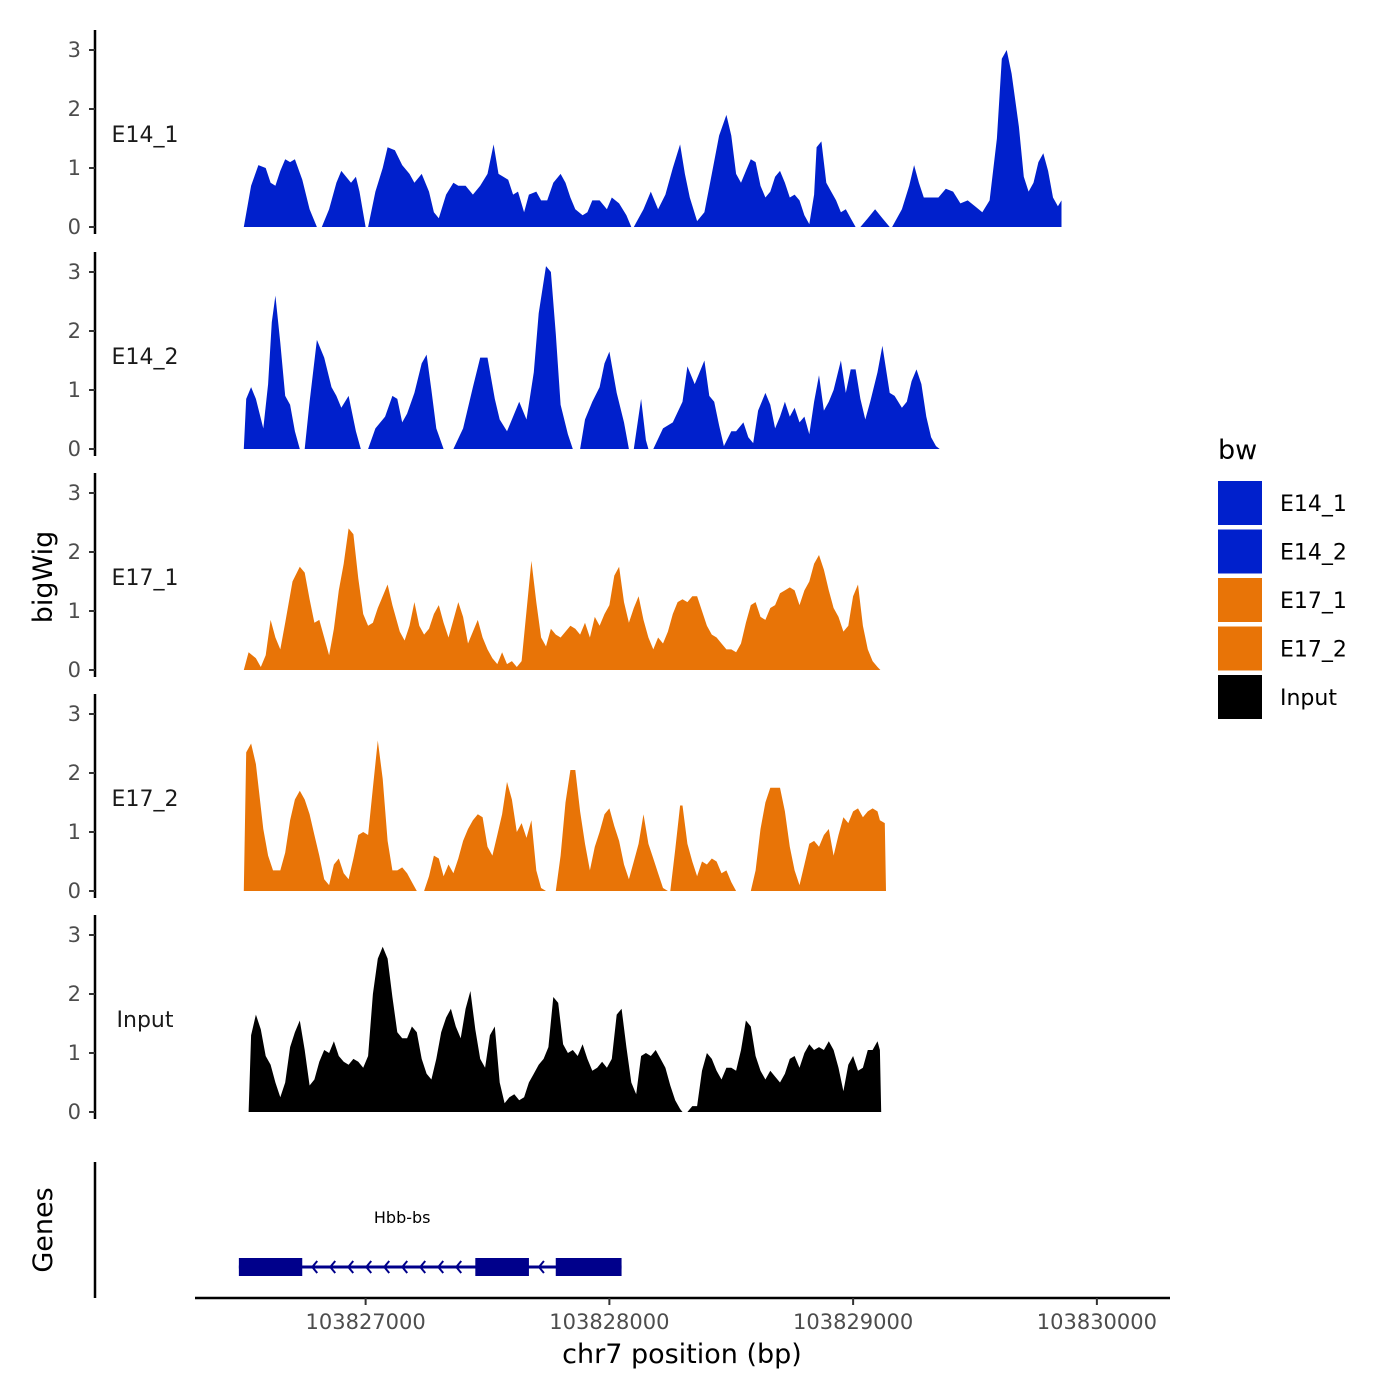  I want to click on track-label-e17_1: E17_1, so click(145, 578).